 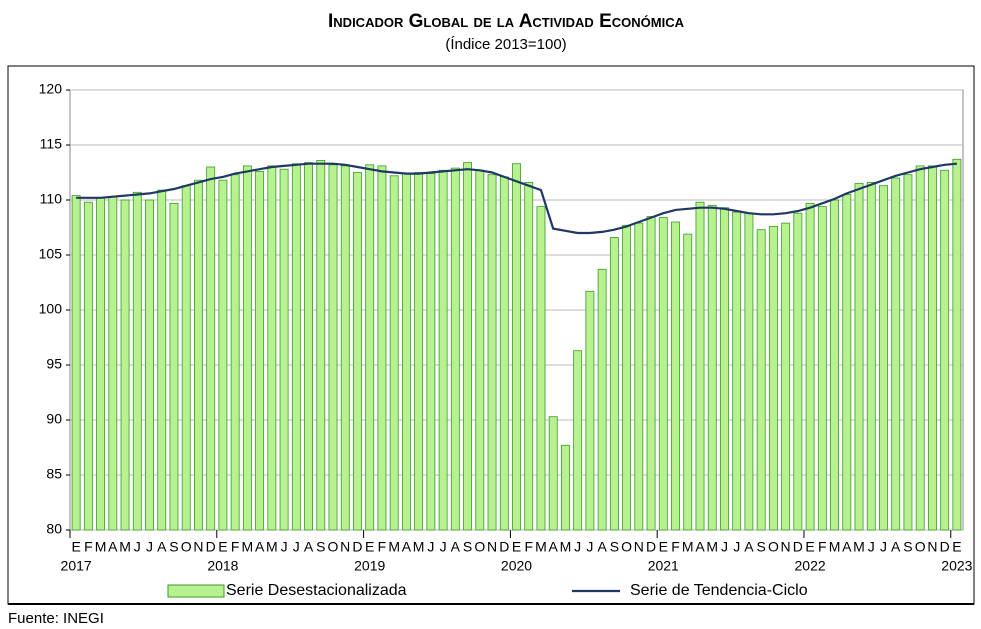 I want to click on source: Fuente: INEGI, so click(x=56, y=618).